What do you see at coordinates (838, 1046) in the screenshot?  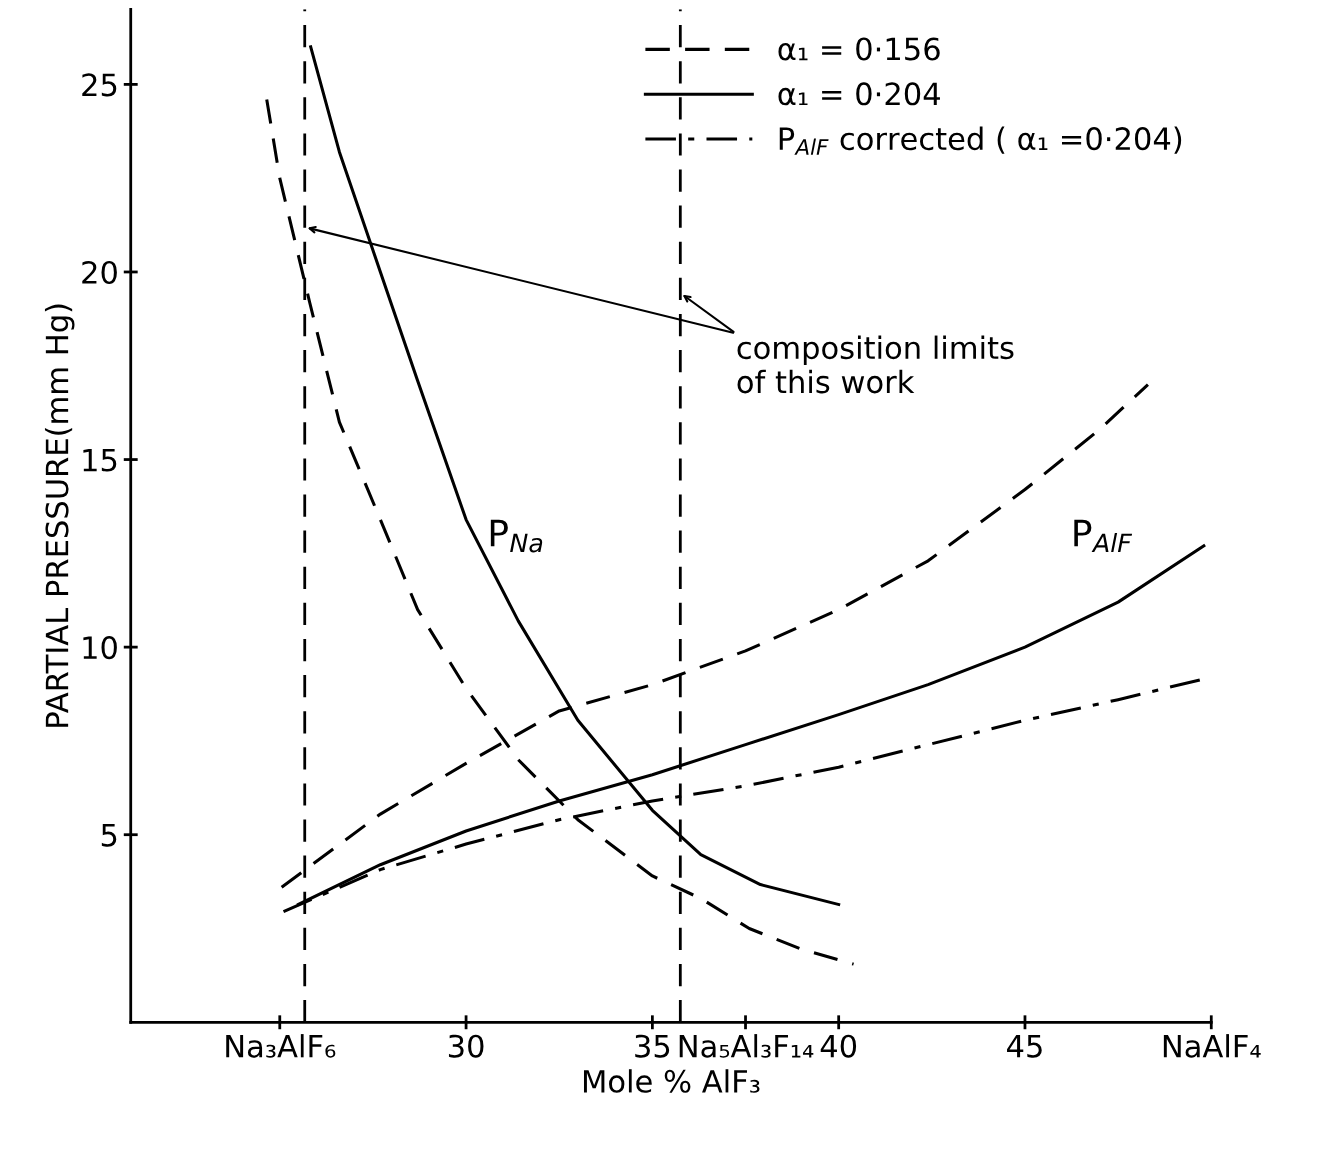 I see `x-tick-label: 40` at bounding box center [838, 1046].